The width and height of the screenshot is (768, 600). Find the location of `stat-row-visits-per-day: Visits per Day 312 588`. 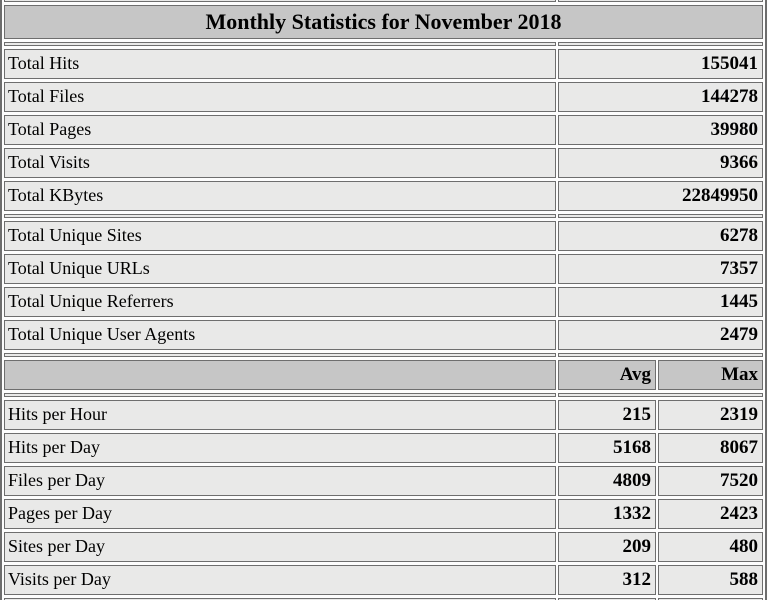

stat-row-visits-per-day: Visits per Day 312 588 is located at coordinates (383, 580).